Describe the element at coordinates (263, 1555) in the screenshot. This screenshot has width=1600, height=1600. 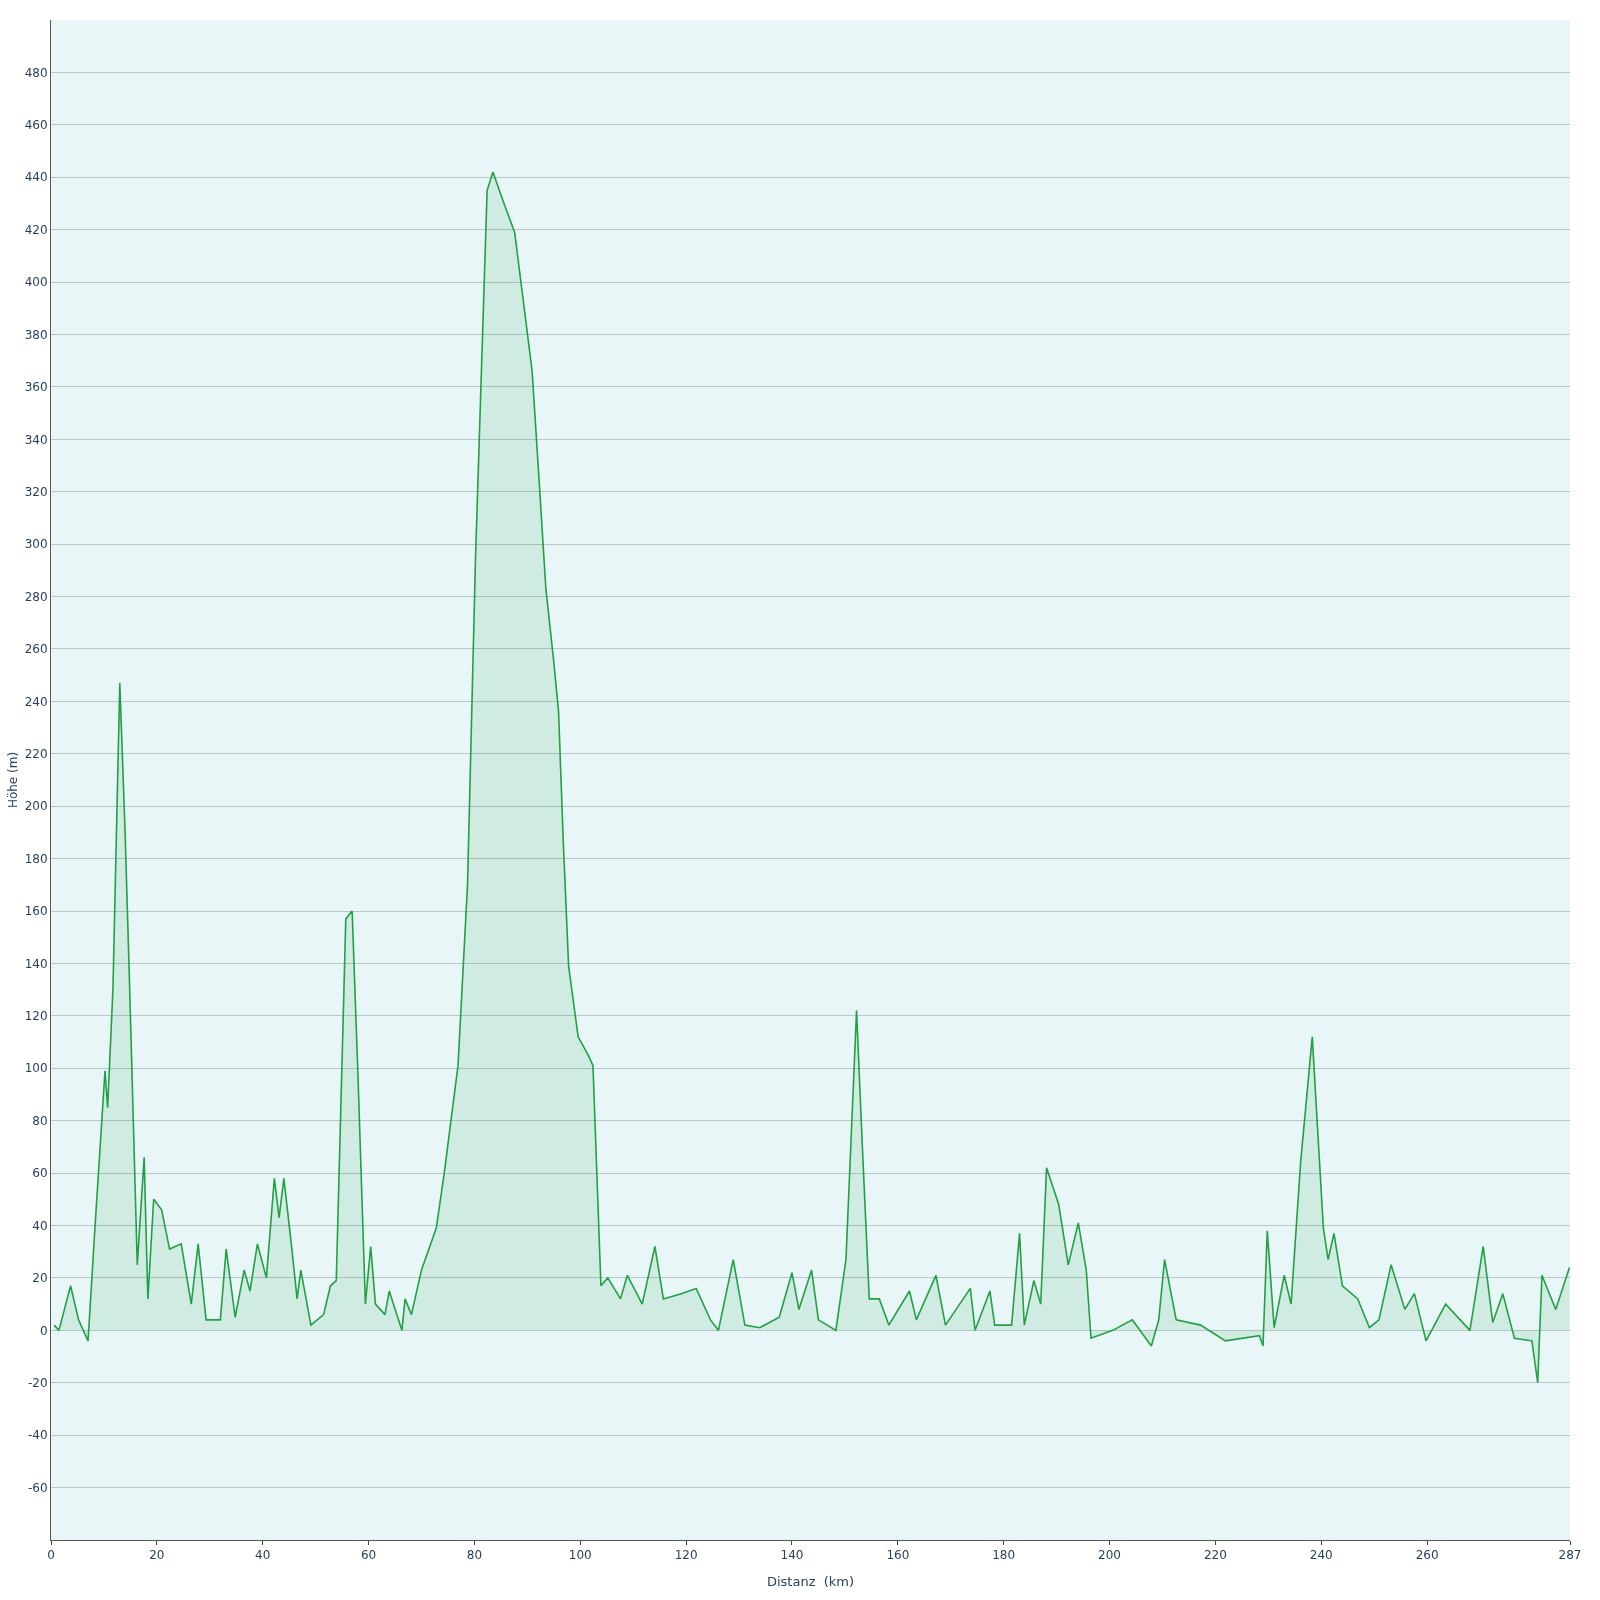
I see `x-tick-label: 40` at that location.